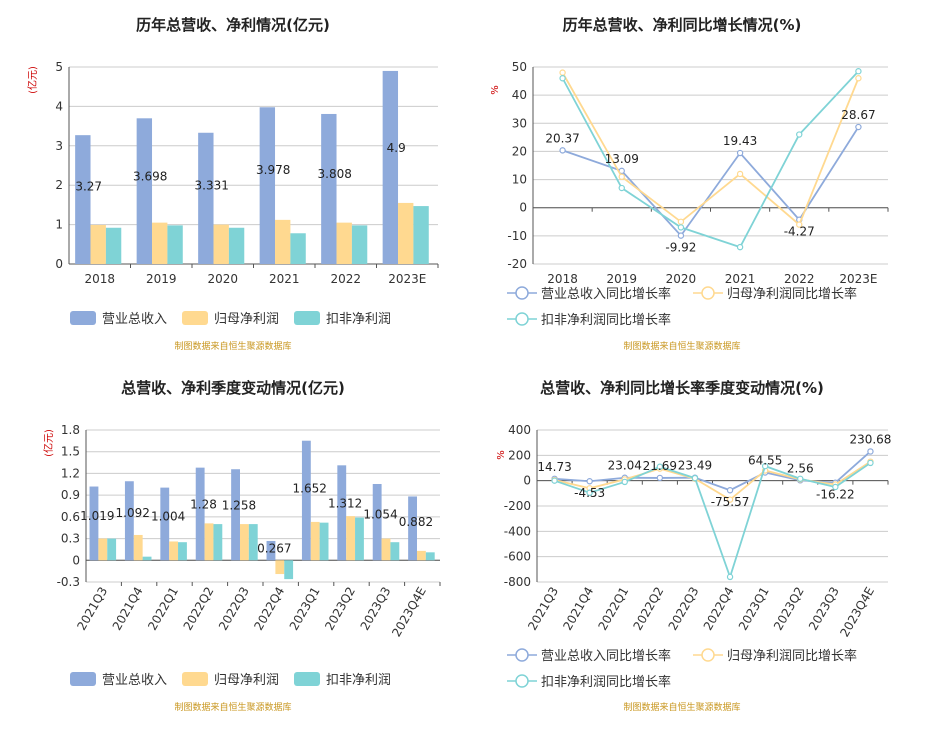  What do you see at coordinates (578, 609) in the screenshot?
I see `x-tick-label: 2021Q4` at bounding box center [578, 609].